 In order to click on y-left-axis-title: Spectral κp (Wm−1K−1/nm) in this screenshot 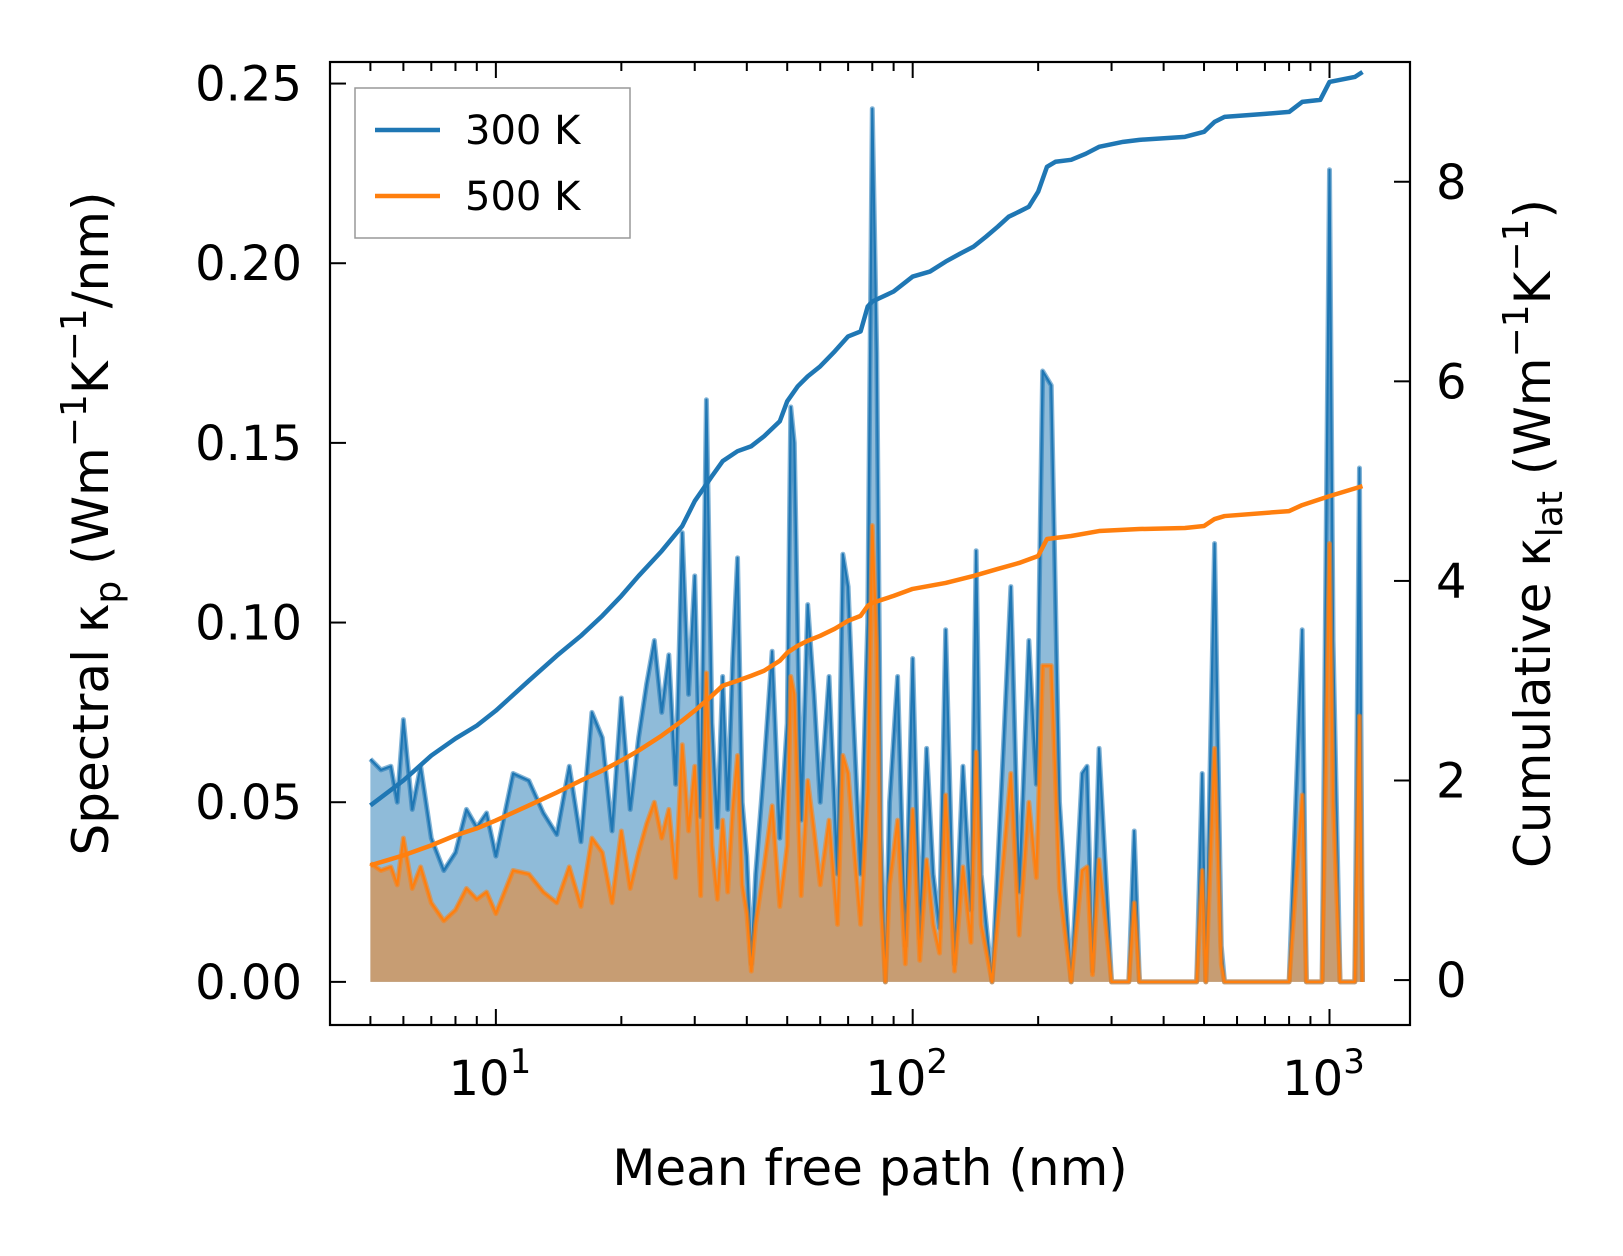, I will do `click(91, 524)`.